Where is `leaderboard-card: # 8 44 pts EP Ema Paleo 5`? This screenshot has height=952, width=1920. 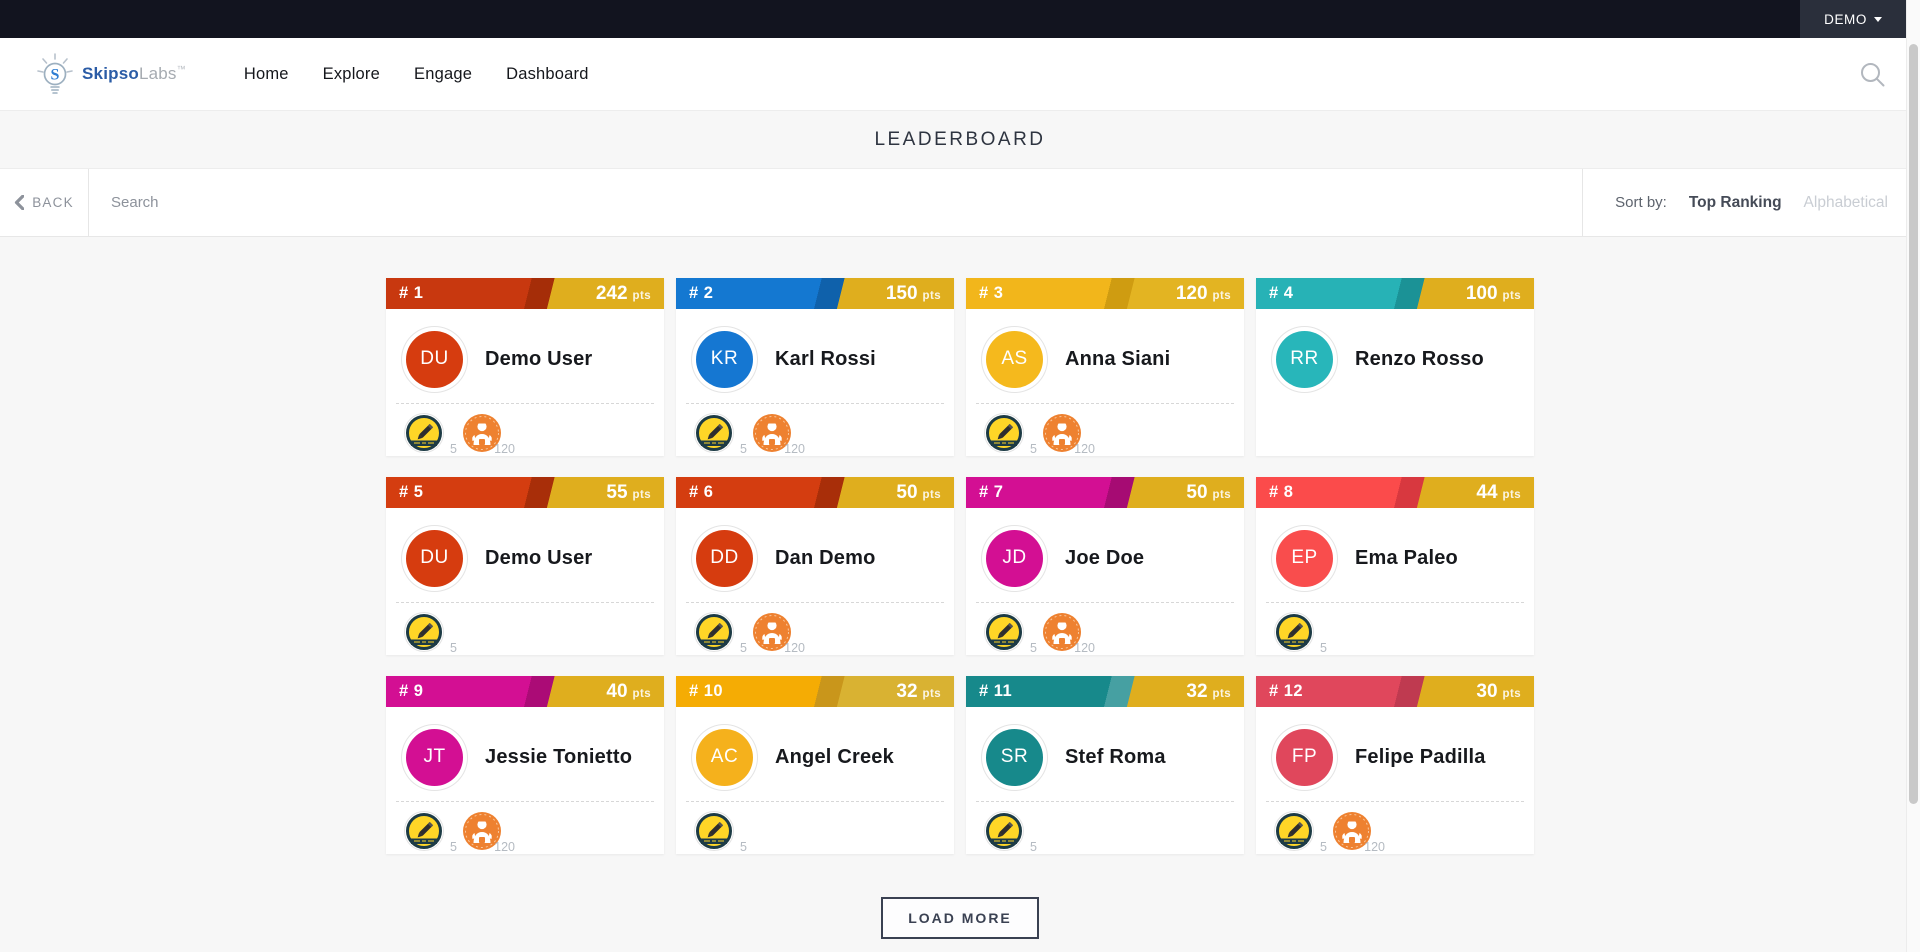
leaderboard-card: # 8 44 pts EP Ema Paleo 5 is located at coordinates (1395, 566).